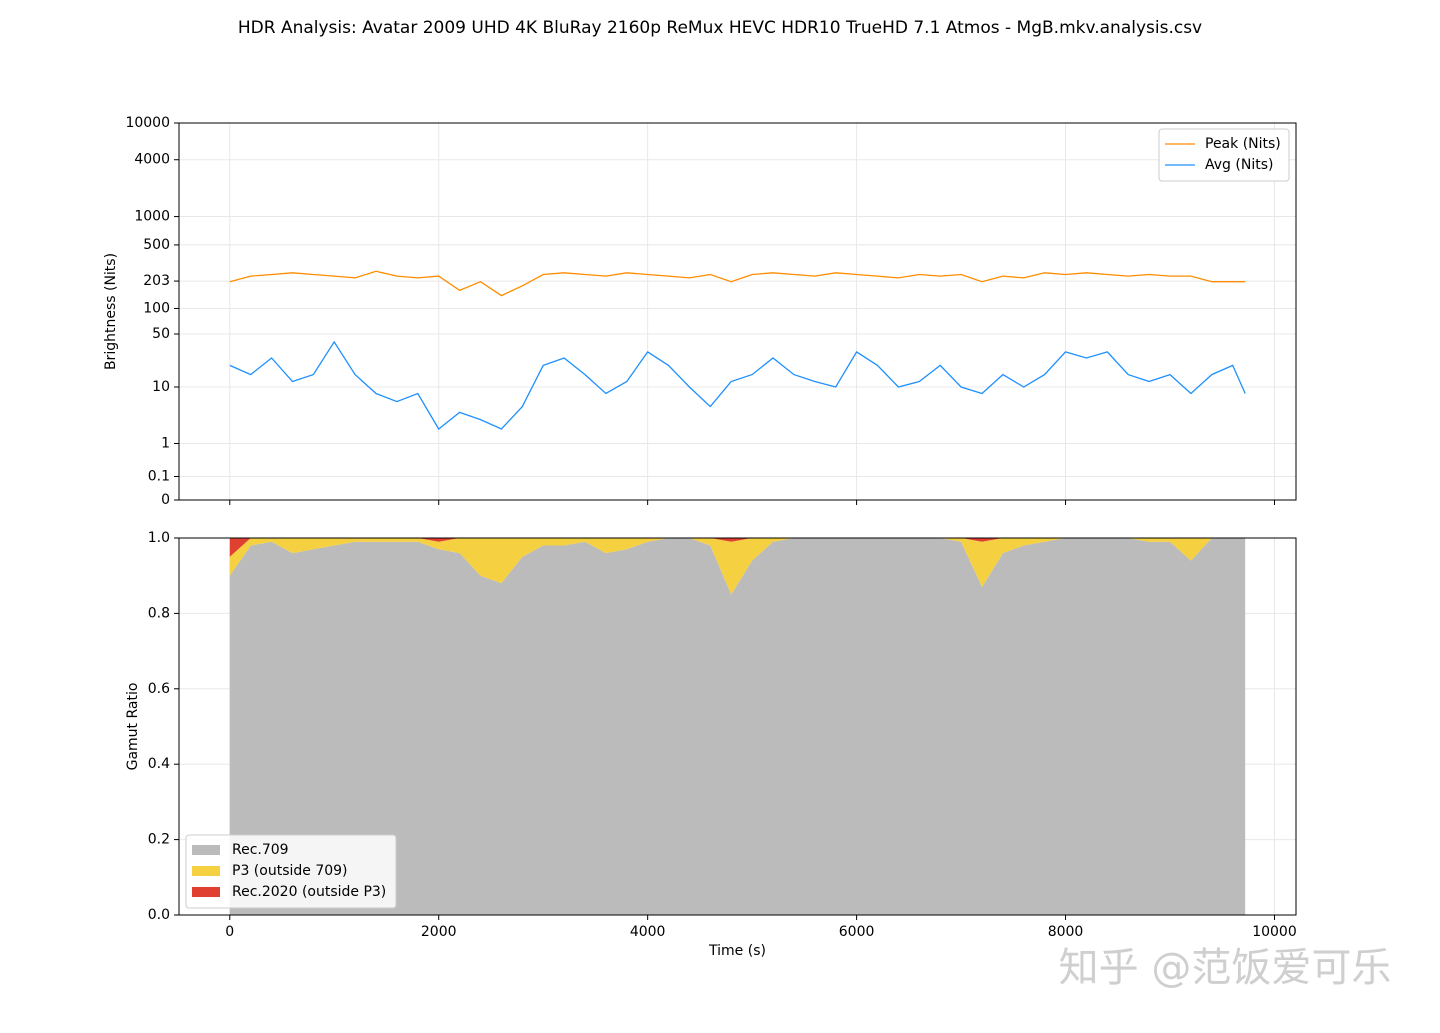 The image size is (1440, 1033). What do you see at coordinates (229, 932) in the screenshot?
I see `x-tick-label: 0` at bounding box center [229, 932].